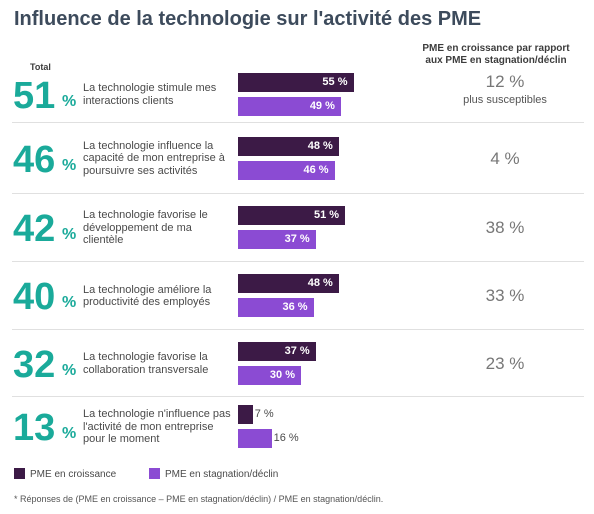 This screenshot has height=514, width=594. I want to click on bar-growth: 55 %, so click(296, 82).